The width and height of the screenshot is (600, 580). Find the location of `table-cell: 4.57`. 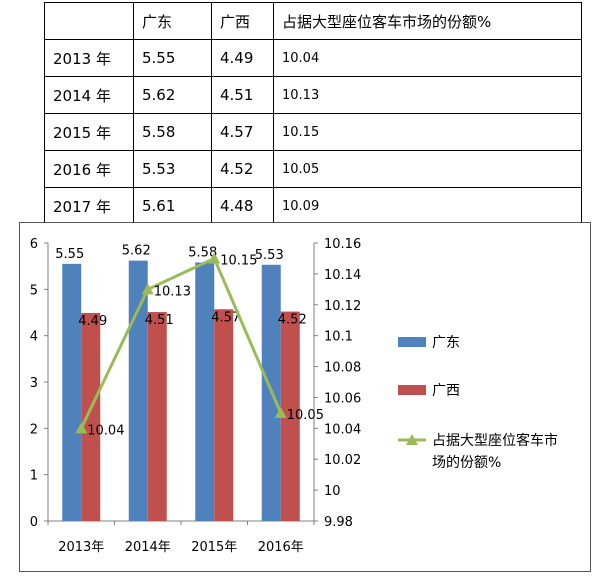

table-cell: 4.57 is located at coordinates (242, 132).